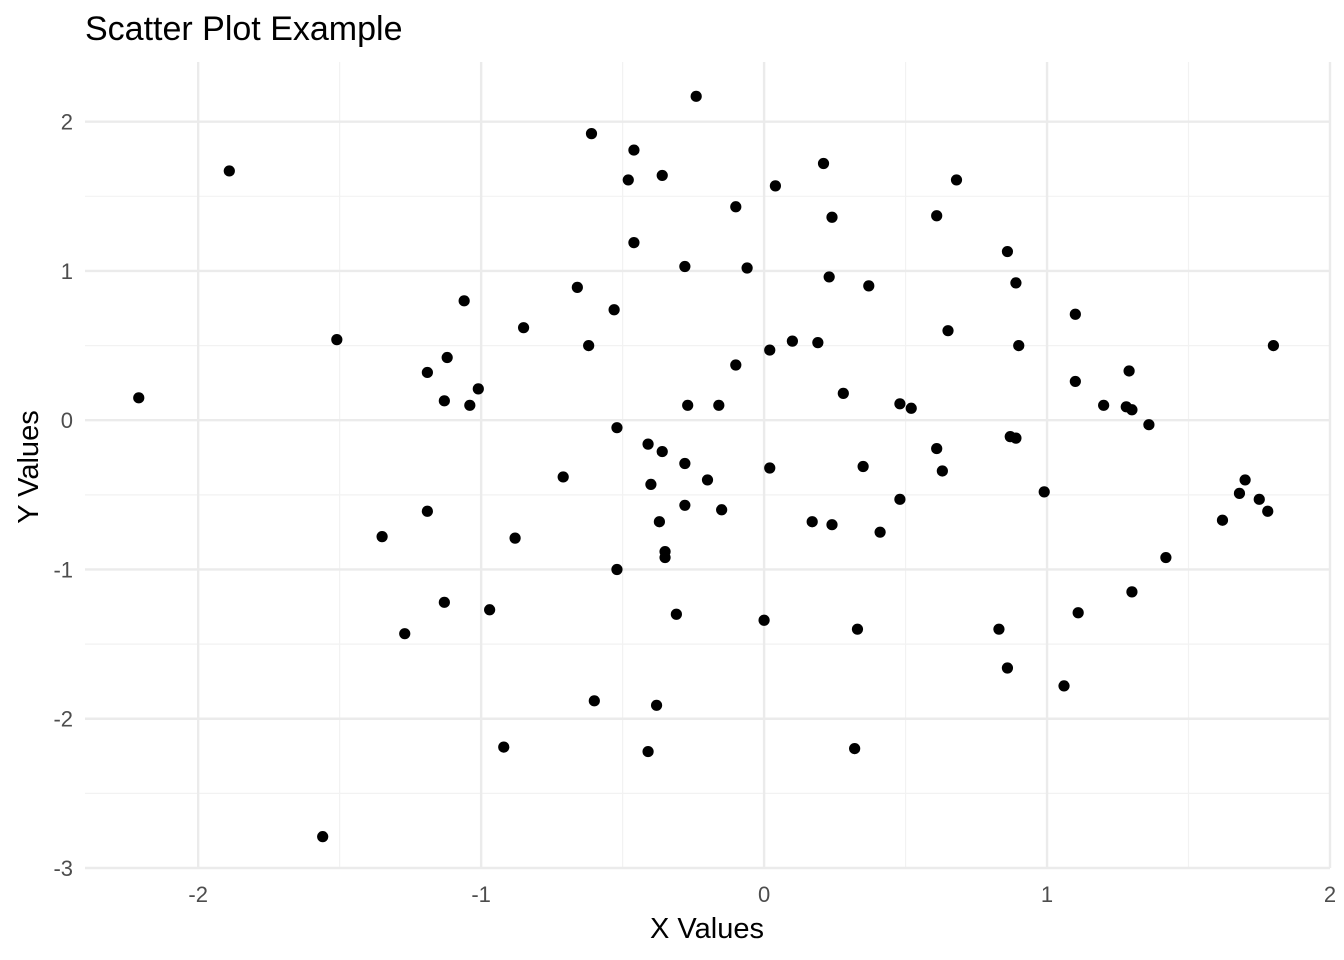 The height and width of the screenshot is (960, 1344). What do you see at coordinates (481, 894) in the screenshot?
I see `x-tick-label: -1` at bounding box center [481, 894].